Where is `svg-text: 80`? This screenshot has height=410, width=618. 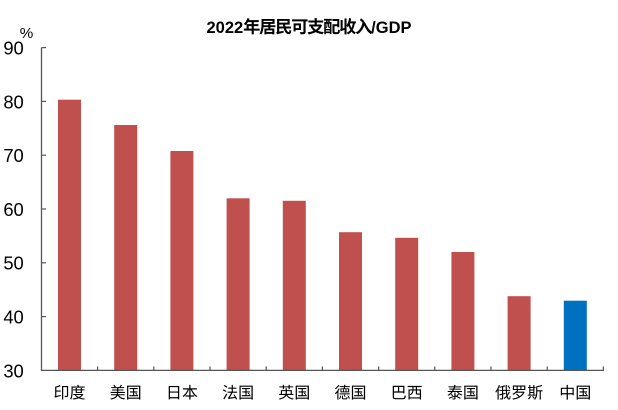 svg-text: 80 is located at coordinates (13, 101).